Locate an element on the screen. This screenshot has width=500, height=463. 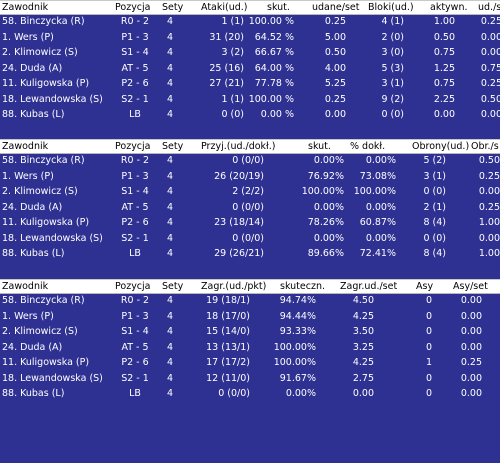
cell-accuracy: 72.41% is located at coordinates (377, 253).